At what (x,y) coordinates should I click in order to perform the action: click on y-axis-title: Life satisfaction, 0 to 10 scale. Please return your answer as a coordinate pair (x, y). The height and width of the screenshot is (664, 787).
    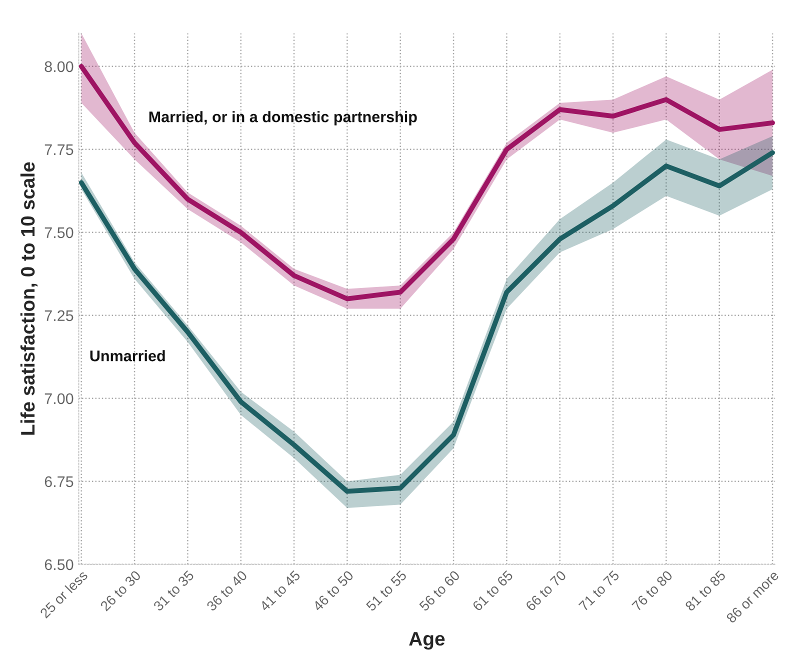
    Looking at the image, I should click on (29, 298).